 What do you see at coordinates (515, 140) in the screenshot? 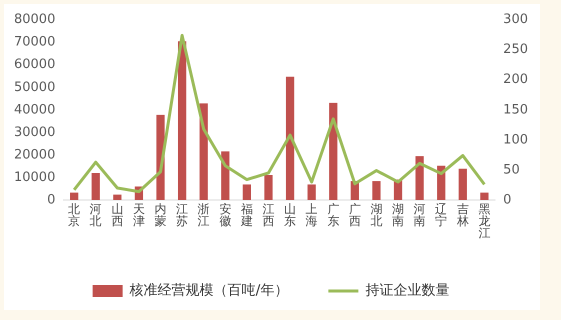
I see `y2-tick-label: 100` at bounding box center [515, 140].